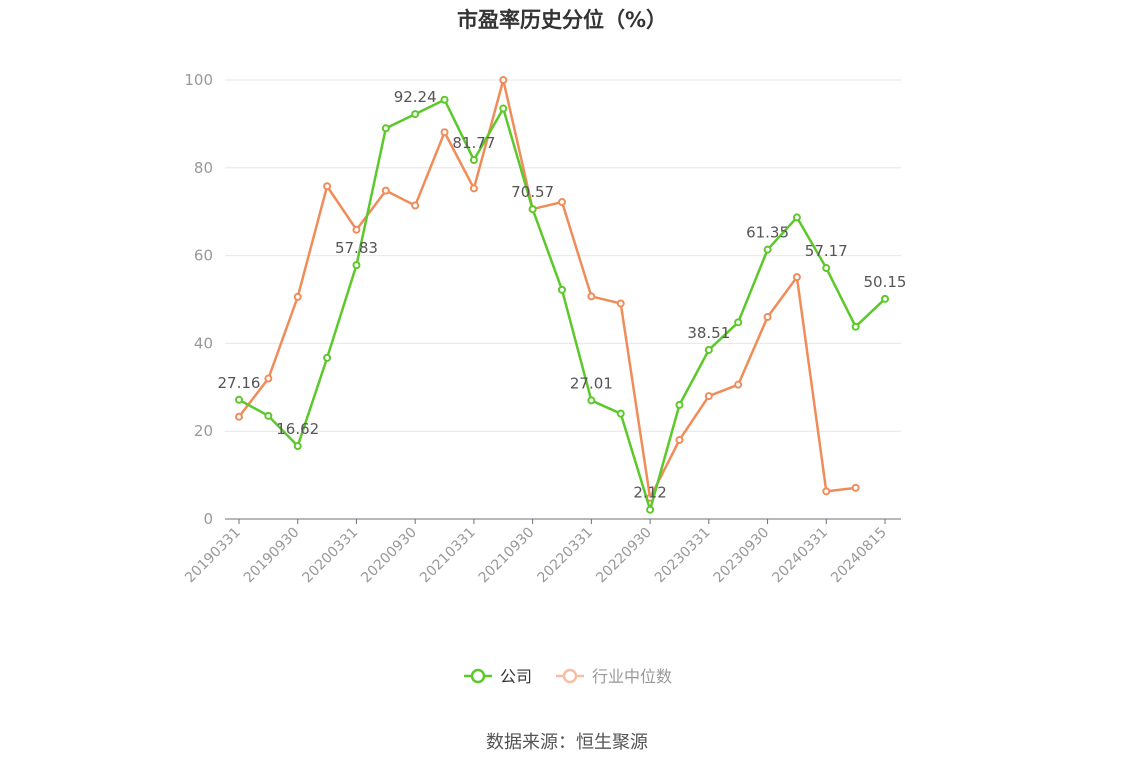 The image size is (1134, 766). What do you see at coordinates (203, 431) in the screenshot?
I see `y-tick-label: 20` at bounding box center [203, 431].